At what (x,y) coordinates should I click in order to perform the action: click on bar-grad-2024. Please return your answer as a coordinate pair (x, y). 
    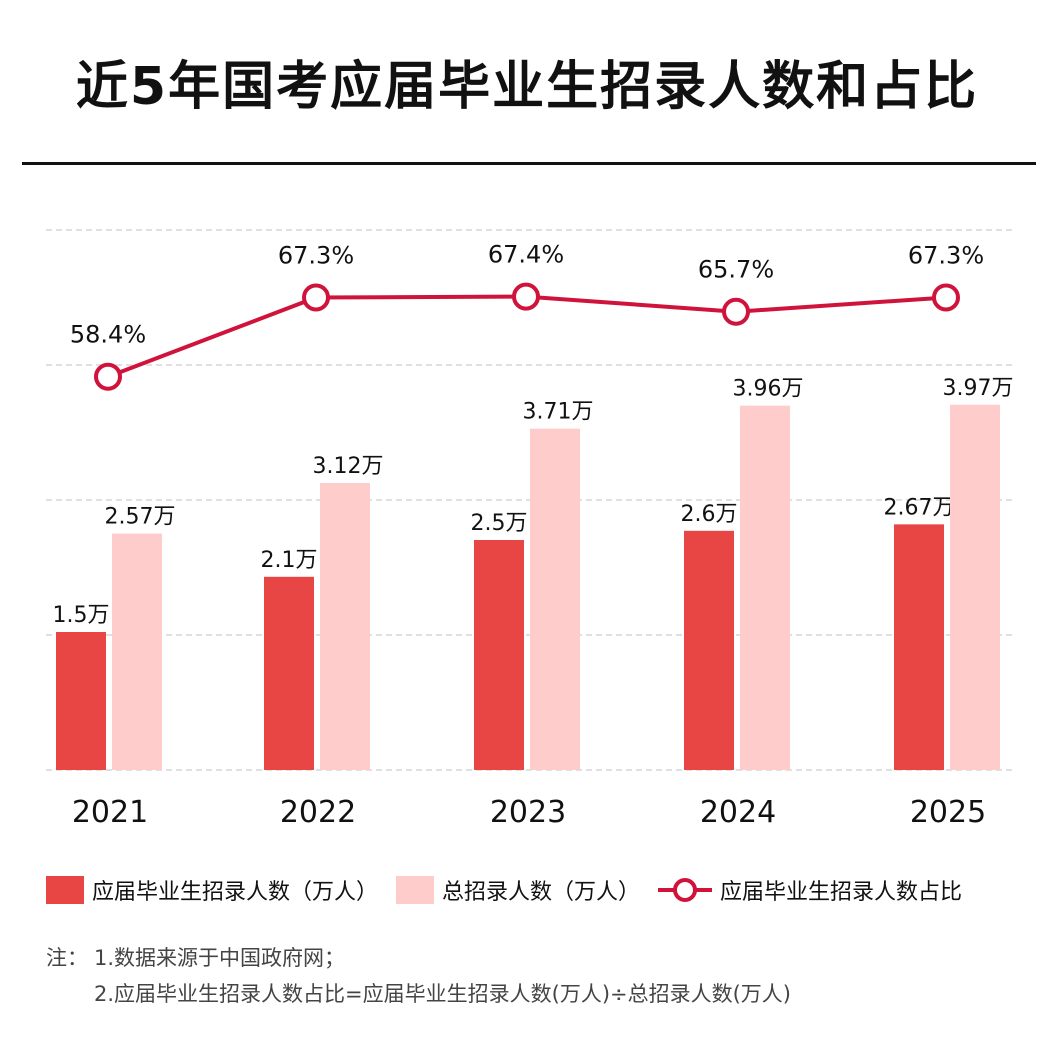
    Looking at the image, I should click on (709, 650).